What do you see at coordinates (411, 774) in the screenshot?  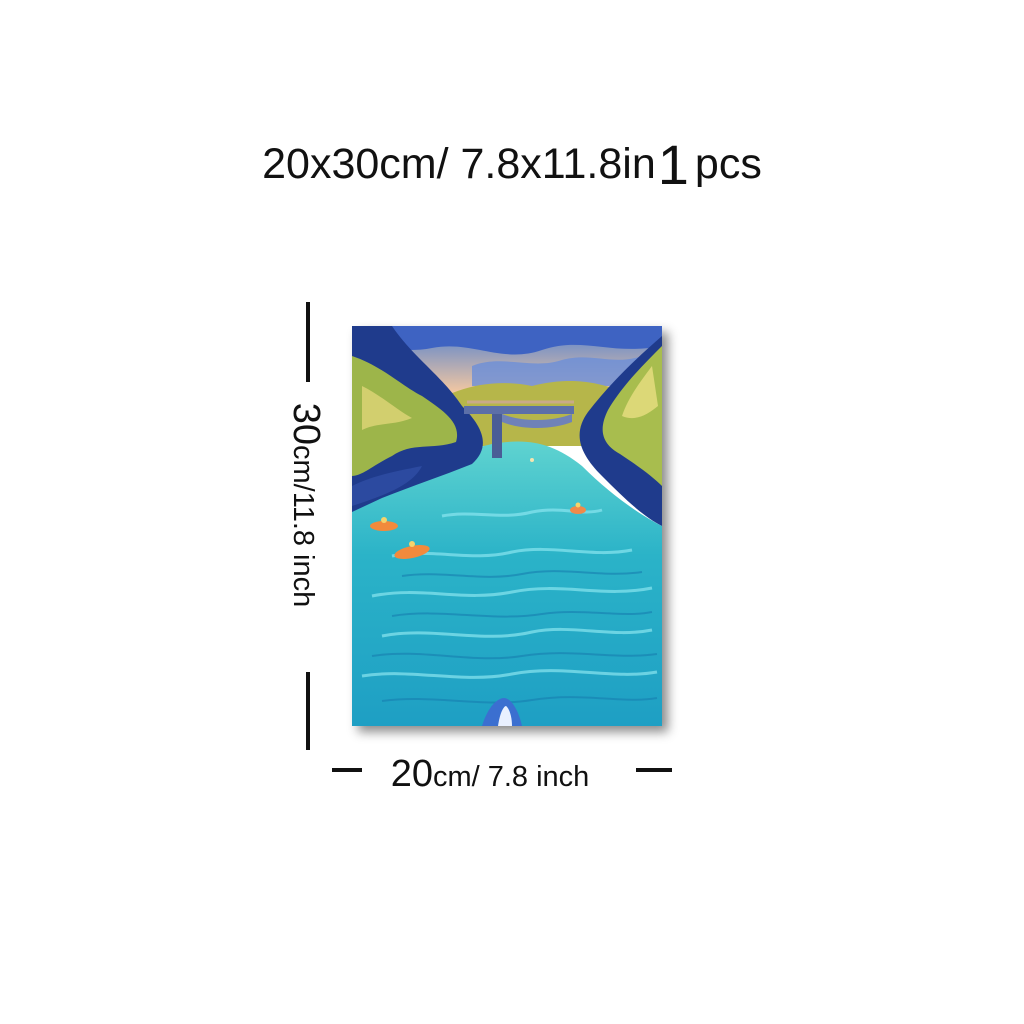 I see `width-value: 20` at bounding box center [411, 774].